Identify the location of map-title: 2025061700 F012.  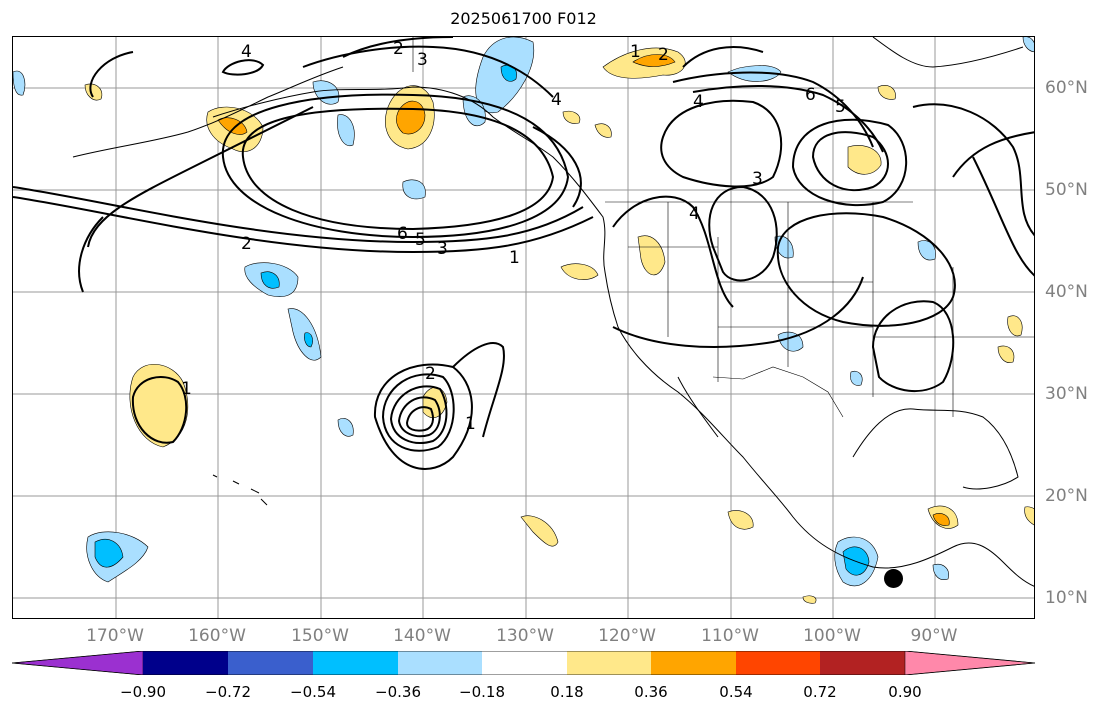
(523, 18).